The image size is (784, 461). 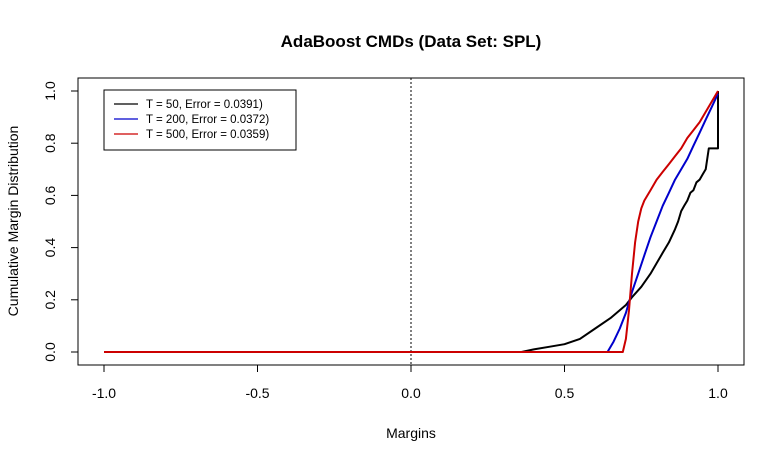 I want to click on x-axis-label: Margins, so click(x=411, y=433).